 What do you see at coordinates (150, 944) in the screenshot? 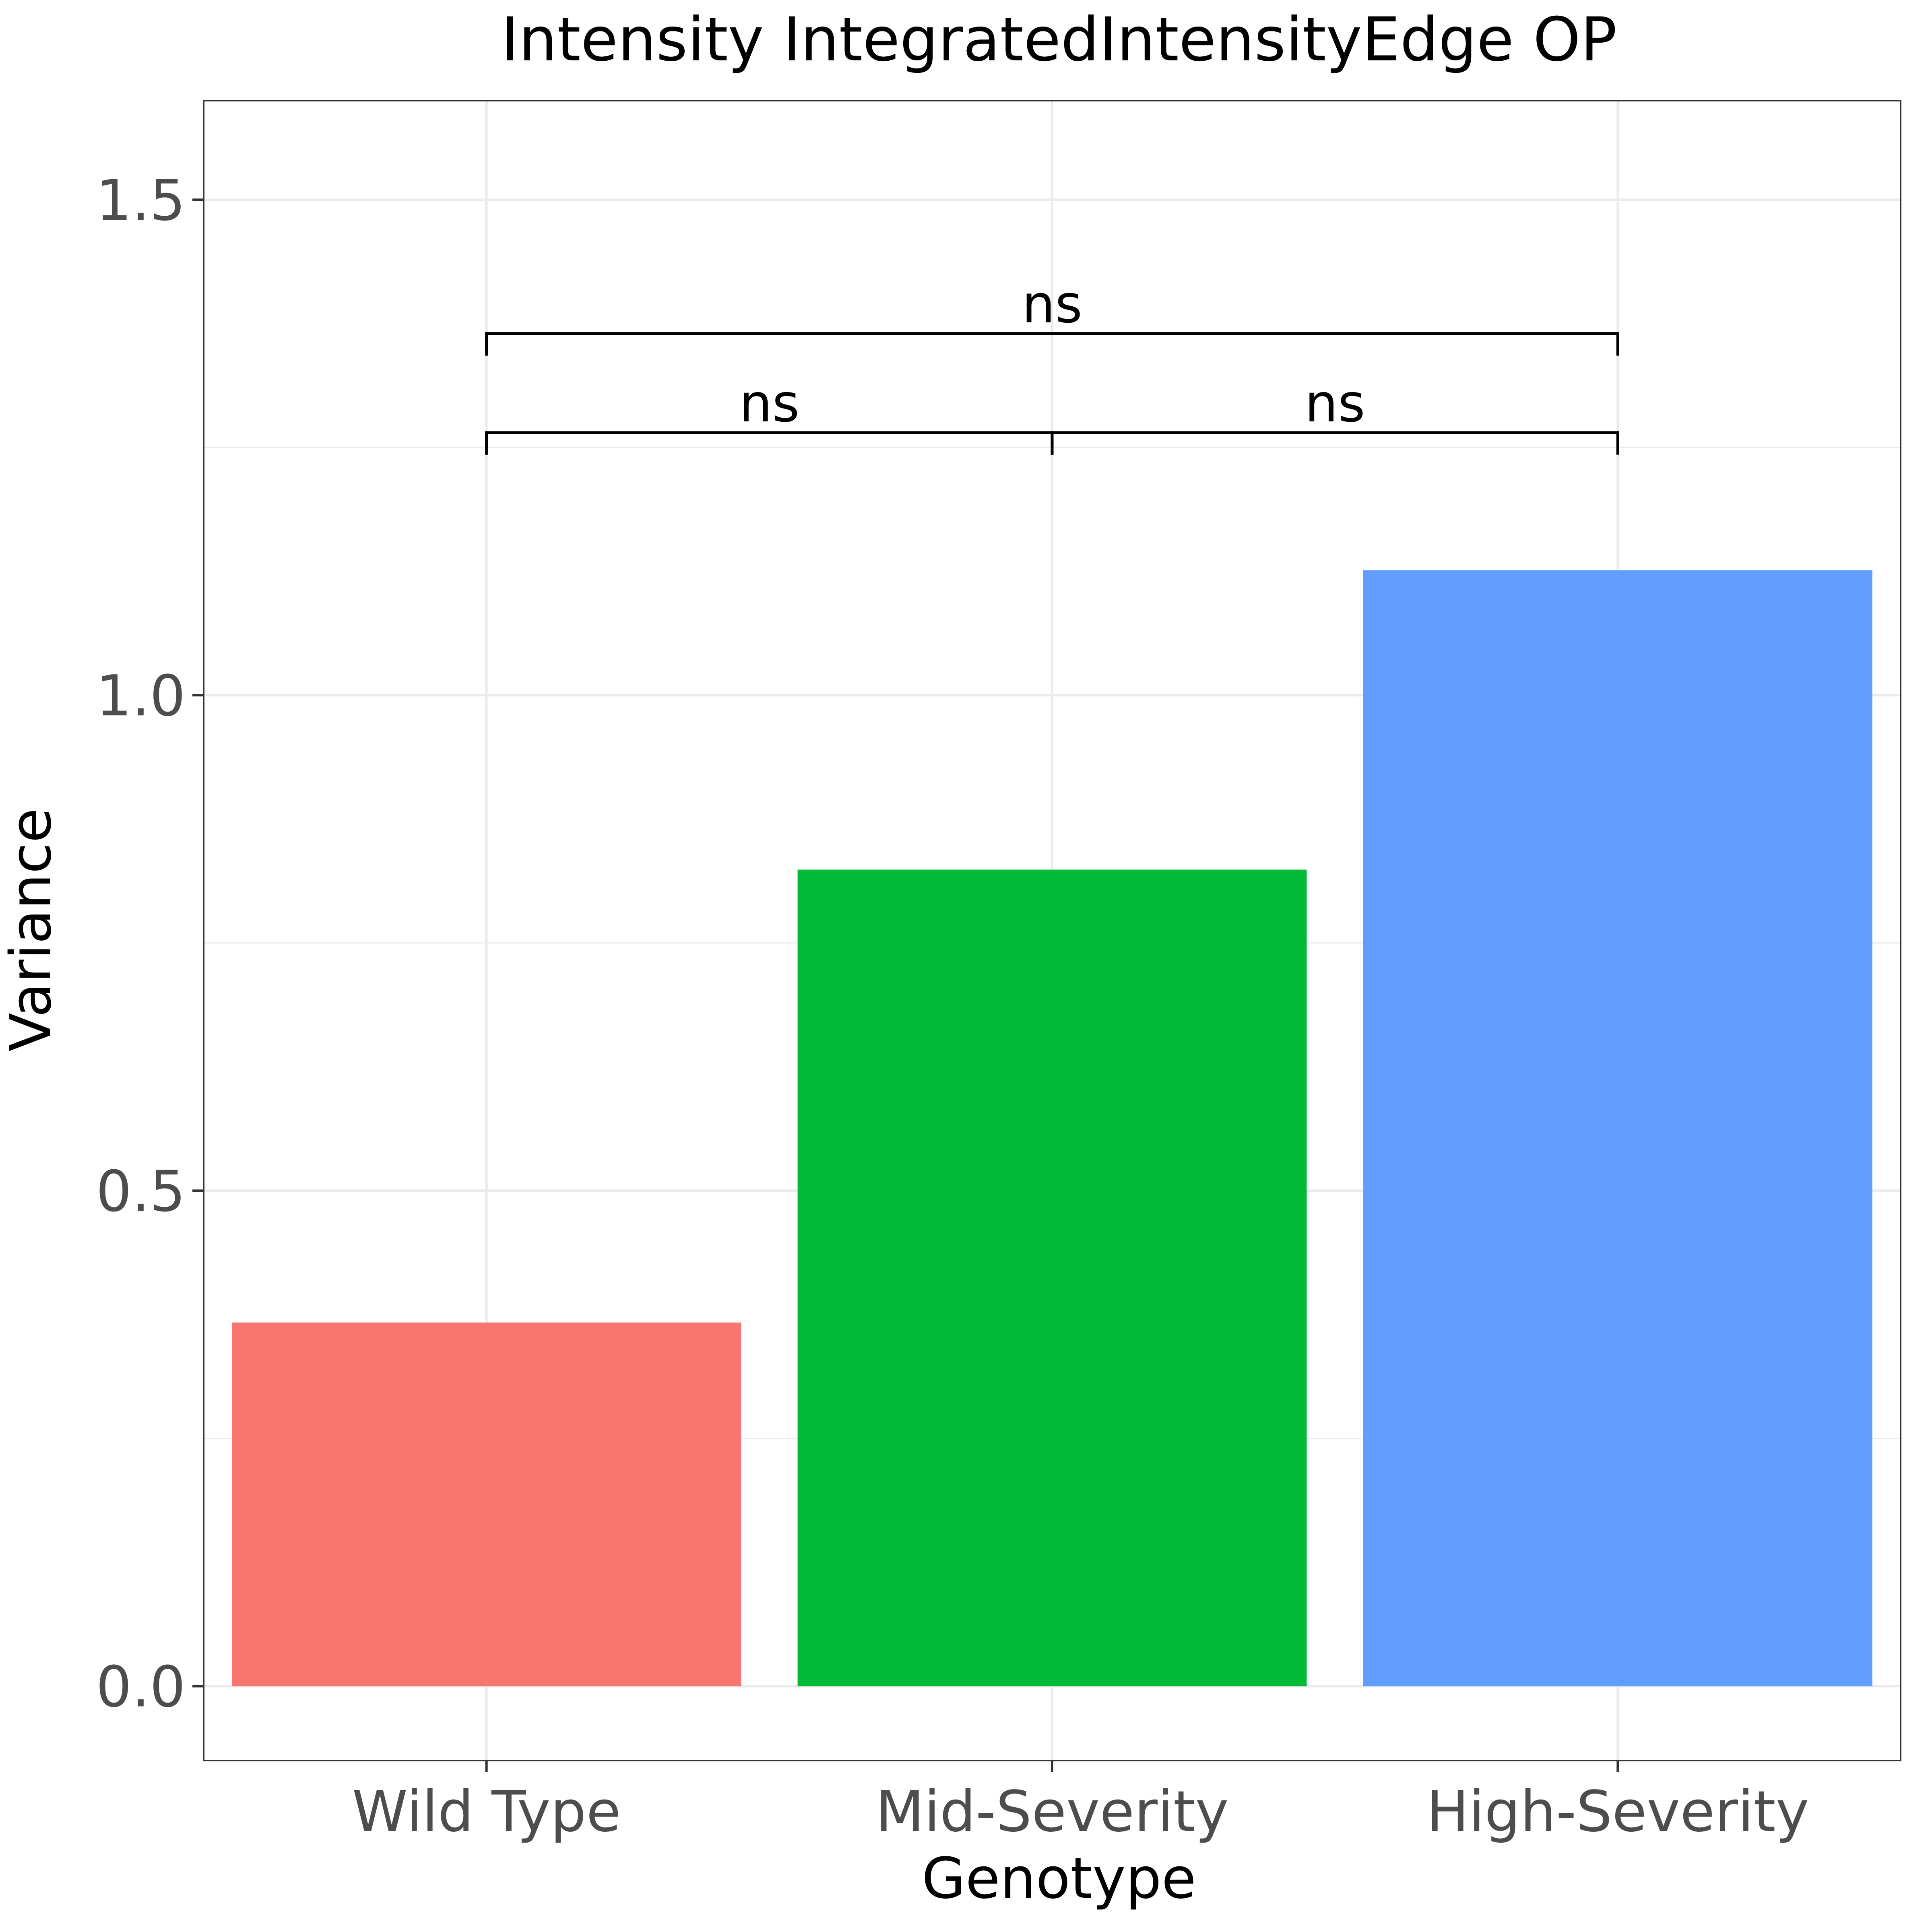
I see `y-axis-ticks: 0.0 0.5 1.0 1.5` at bounding box center [150, 944].